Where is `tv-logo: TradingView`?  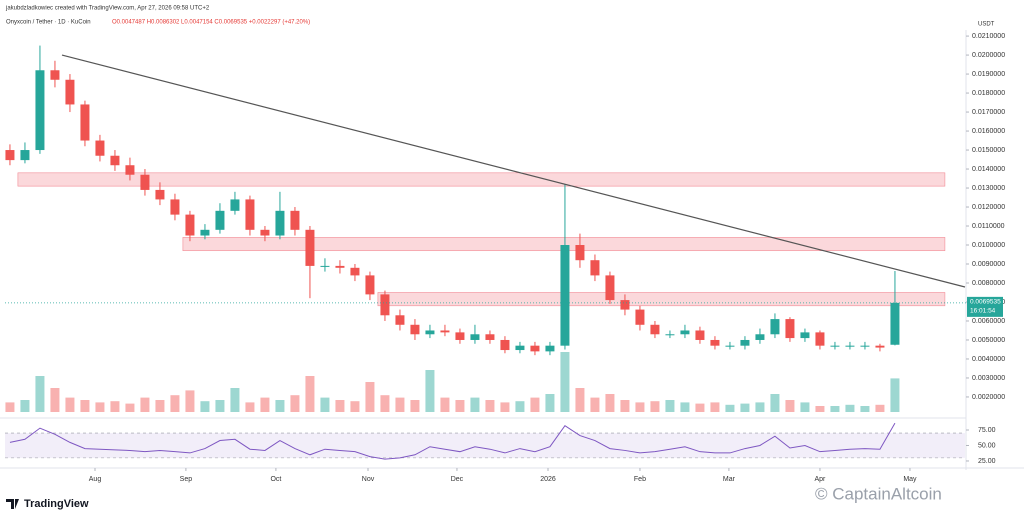 tv-logo: TradingView is located at coordinates (47, 504).